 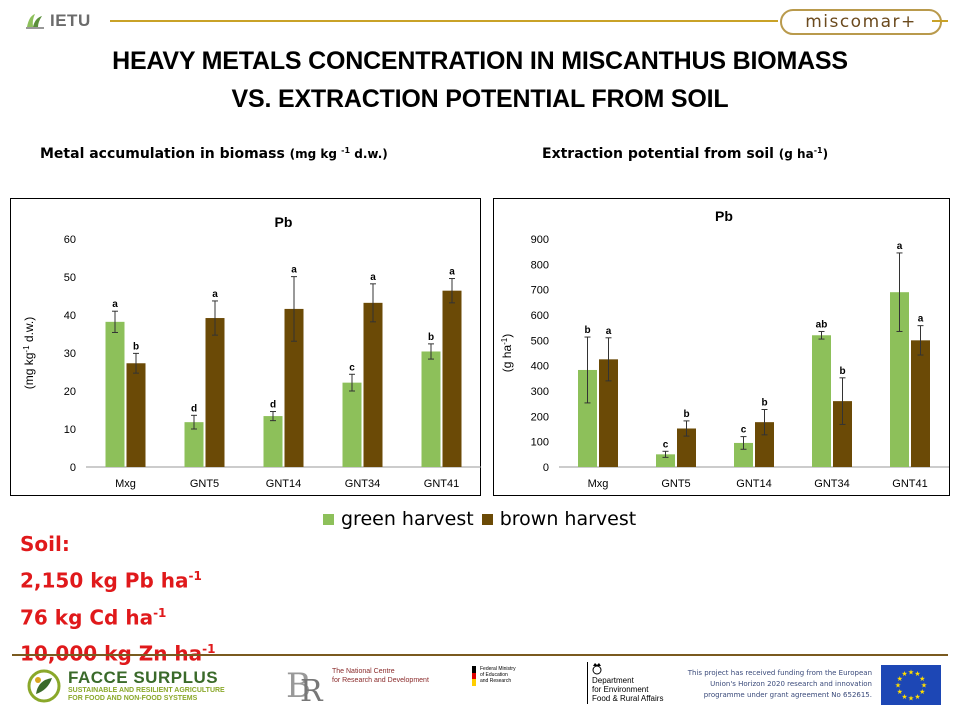 What do you see at coordinates (298, 684) in the screenshot?
I see `svg-text: B` at bounding box center [298, 684].